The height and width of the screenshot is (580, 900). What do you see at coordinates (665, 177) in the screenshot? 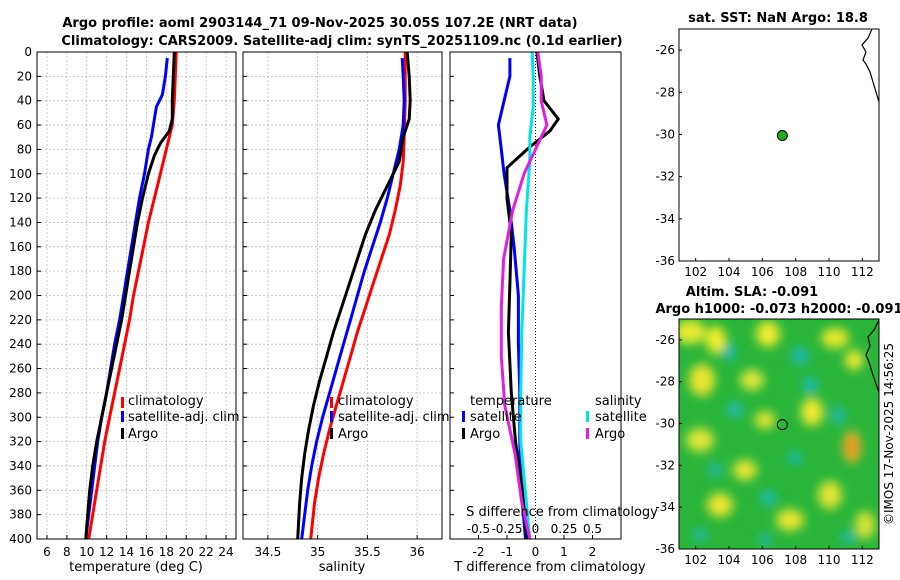
I see `sst-map-ytick-label: -32` at bounding box center [665, 177].